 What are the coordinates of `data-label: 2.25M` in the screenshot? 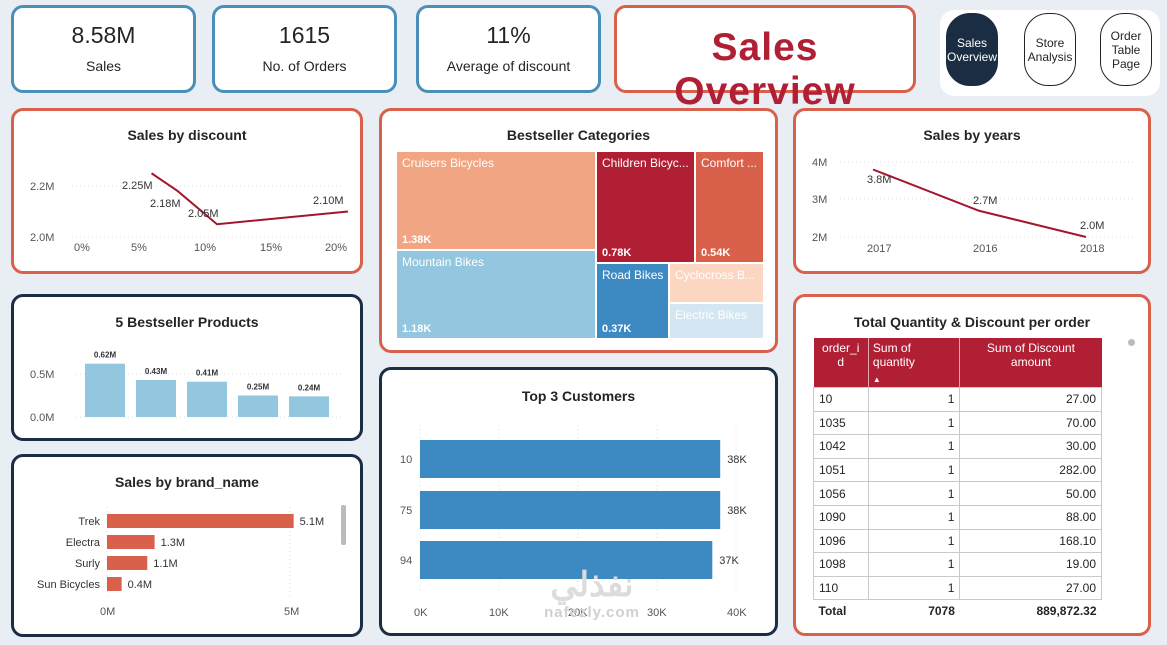 It's located at (137, 186).